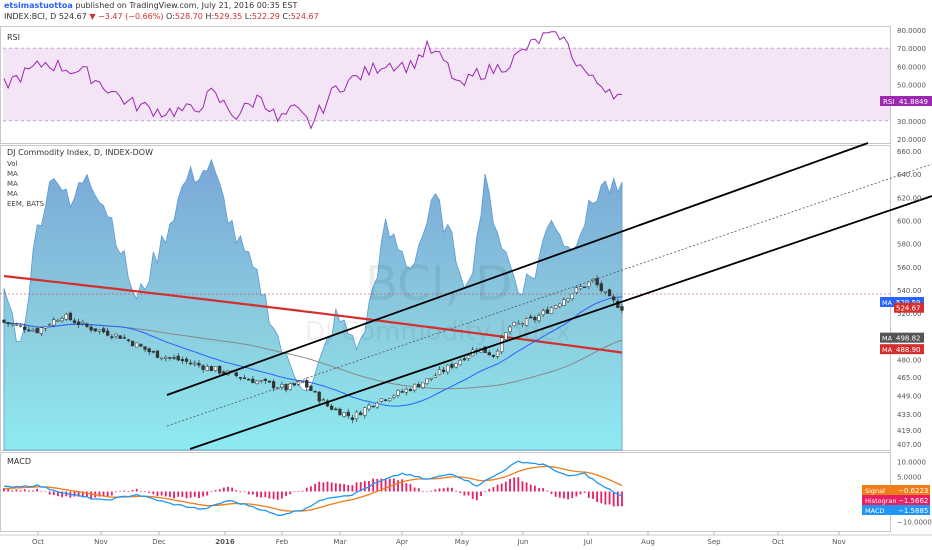 The height and width of the screenshot is (550, 932). Describe the element at coordinates (286, 16) in the screenshot. I see `close-label: C:` at that location.